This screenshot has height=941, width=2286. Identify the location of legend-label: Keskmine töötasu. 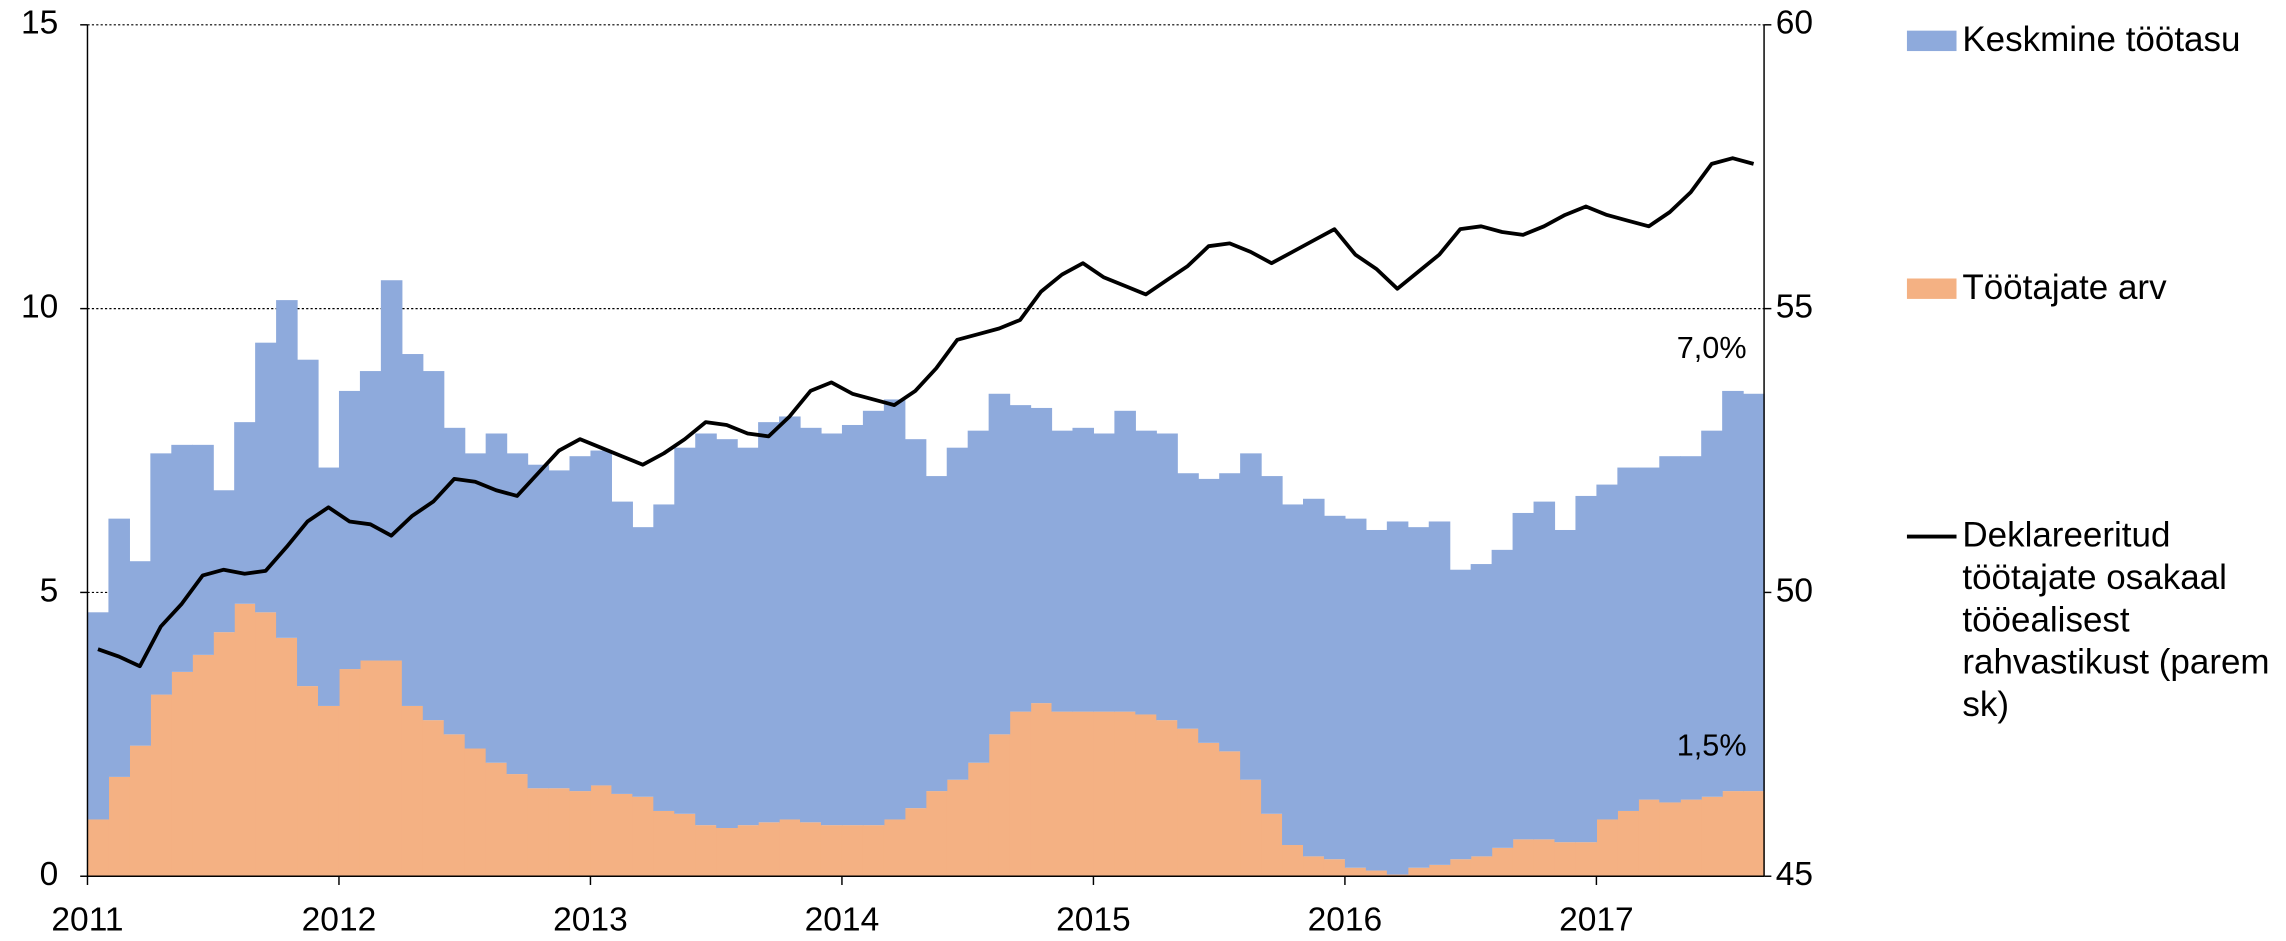
(2101, 40).